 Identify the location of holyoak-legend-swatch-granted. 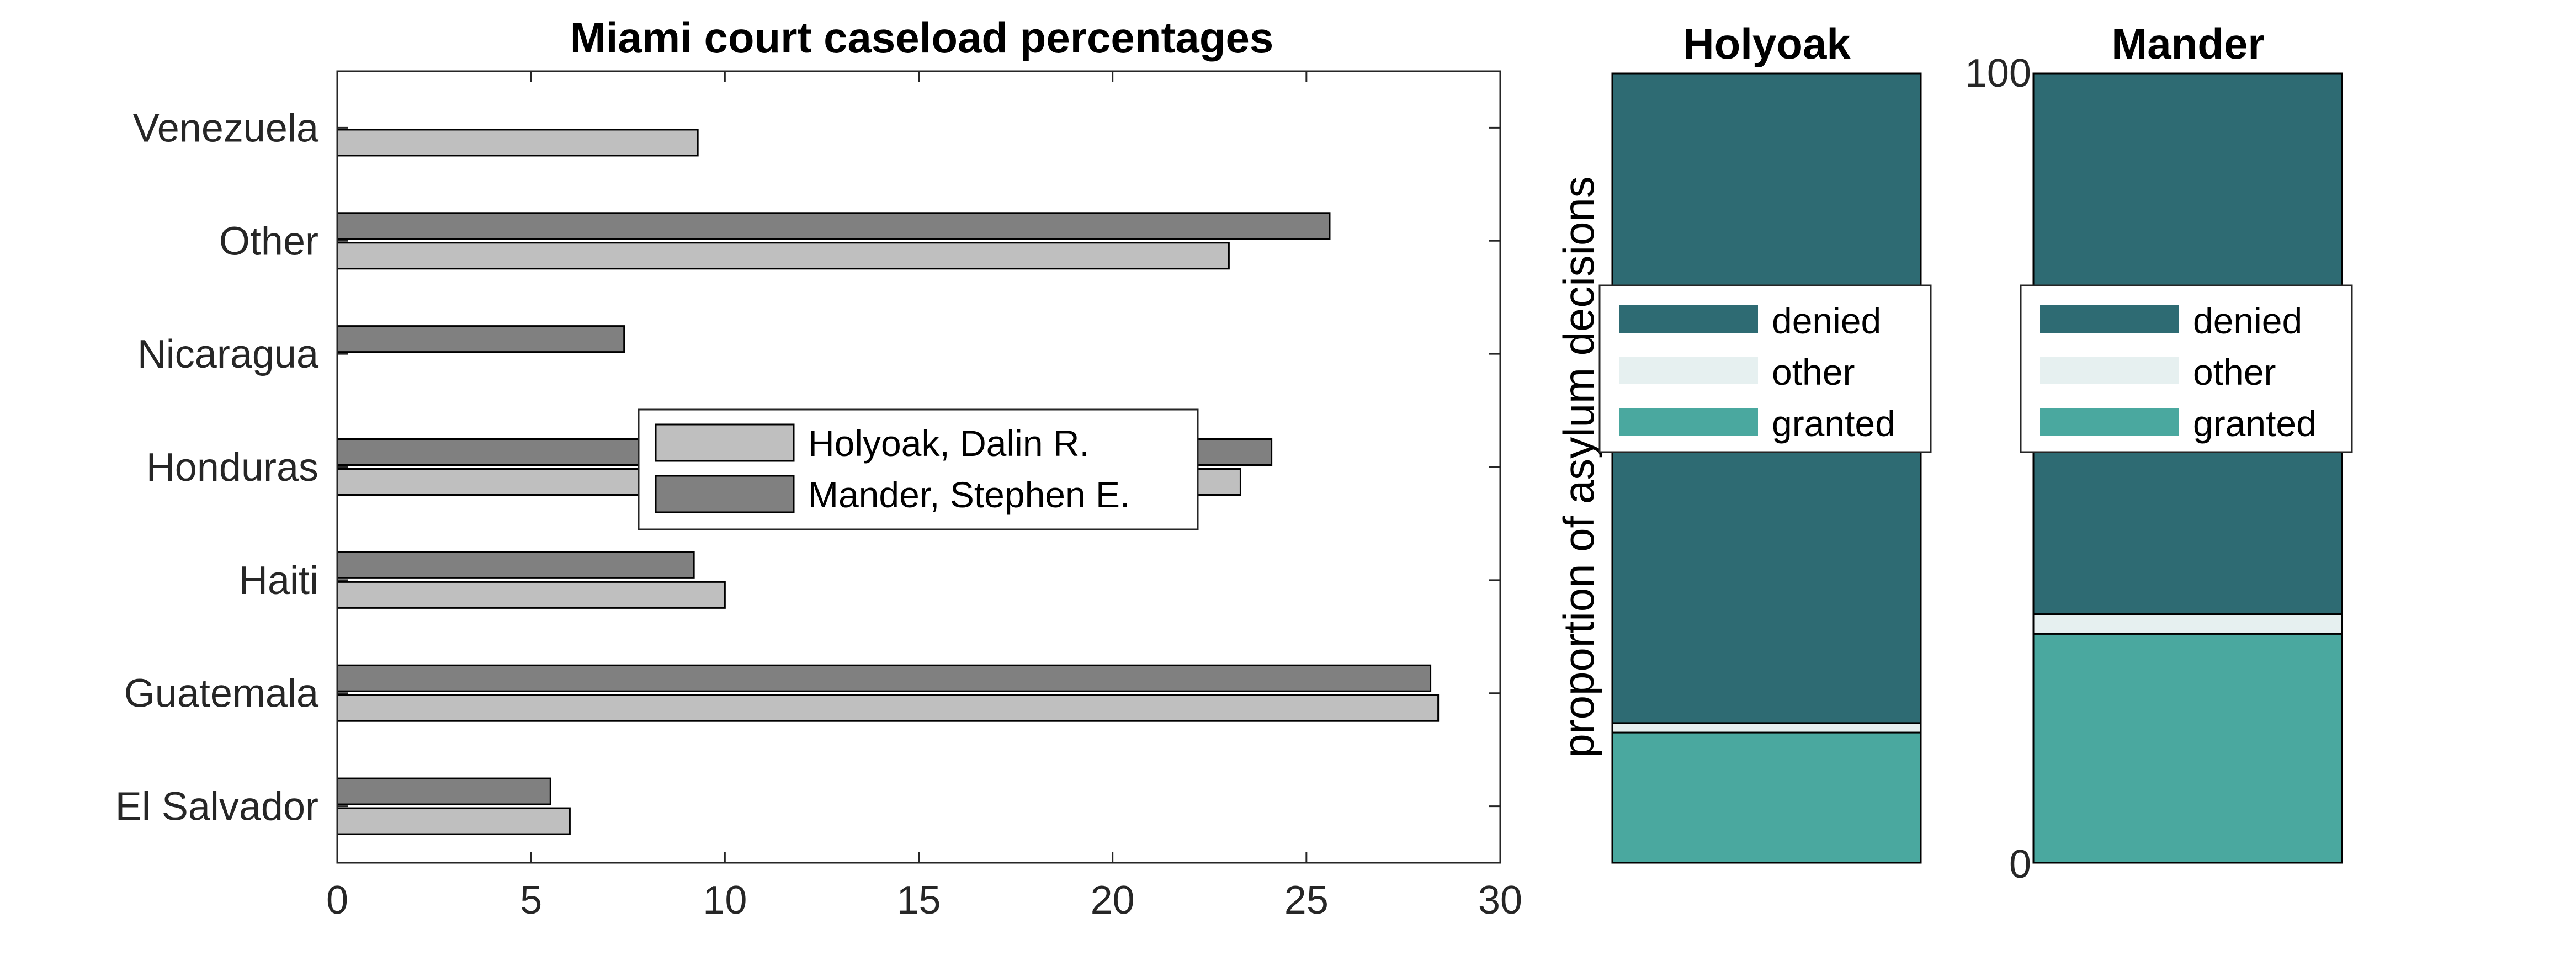
(1688, 422).